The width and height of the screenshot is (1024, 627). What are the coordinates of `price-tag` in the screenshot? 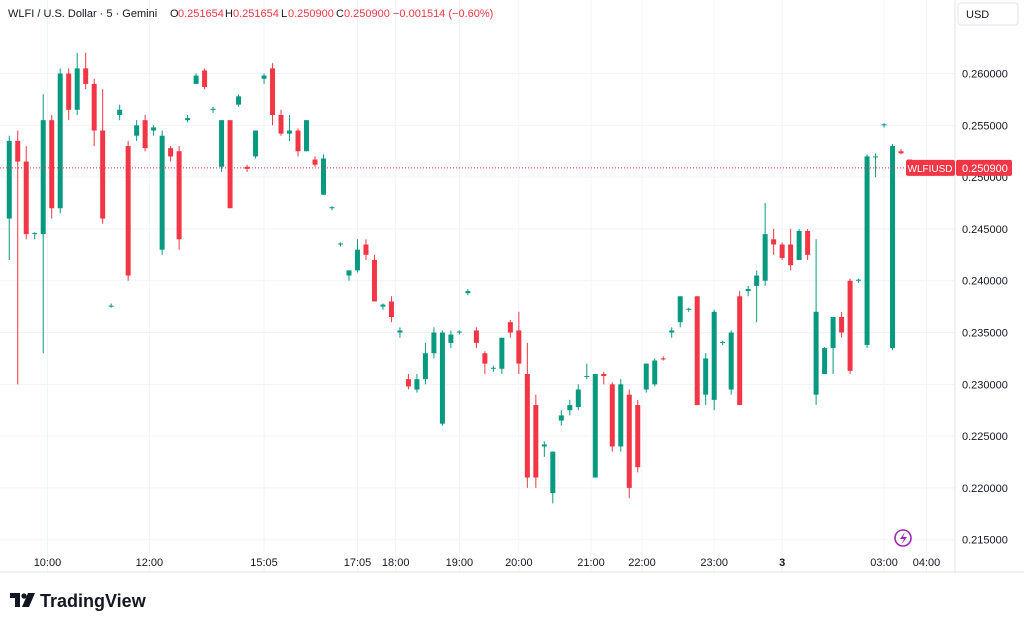 It's located at (984, 167).